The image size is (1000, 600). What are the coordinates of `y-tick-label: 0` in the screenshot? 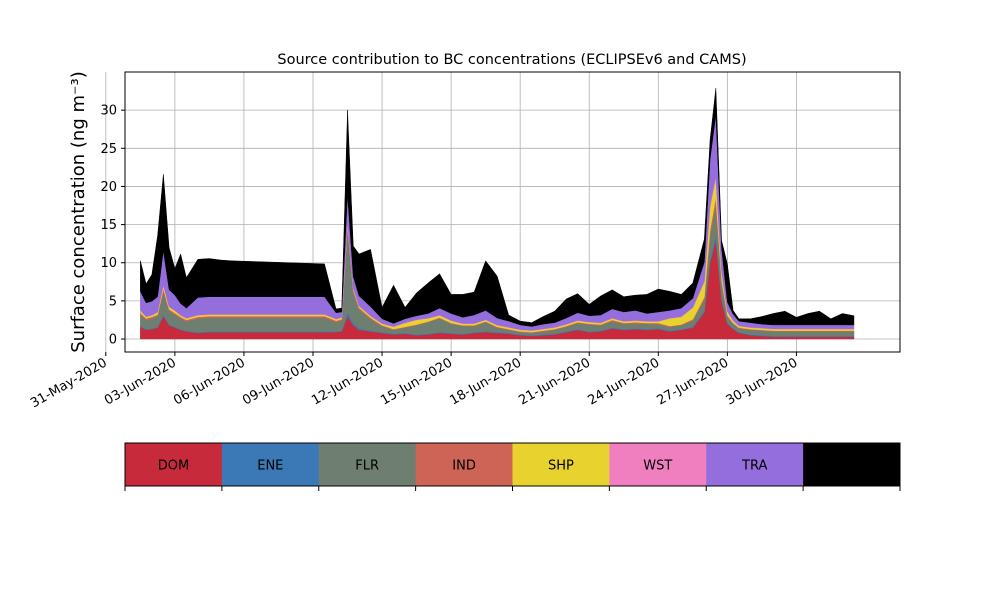 It's located at (113, 340).